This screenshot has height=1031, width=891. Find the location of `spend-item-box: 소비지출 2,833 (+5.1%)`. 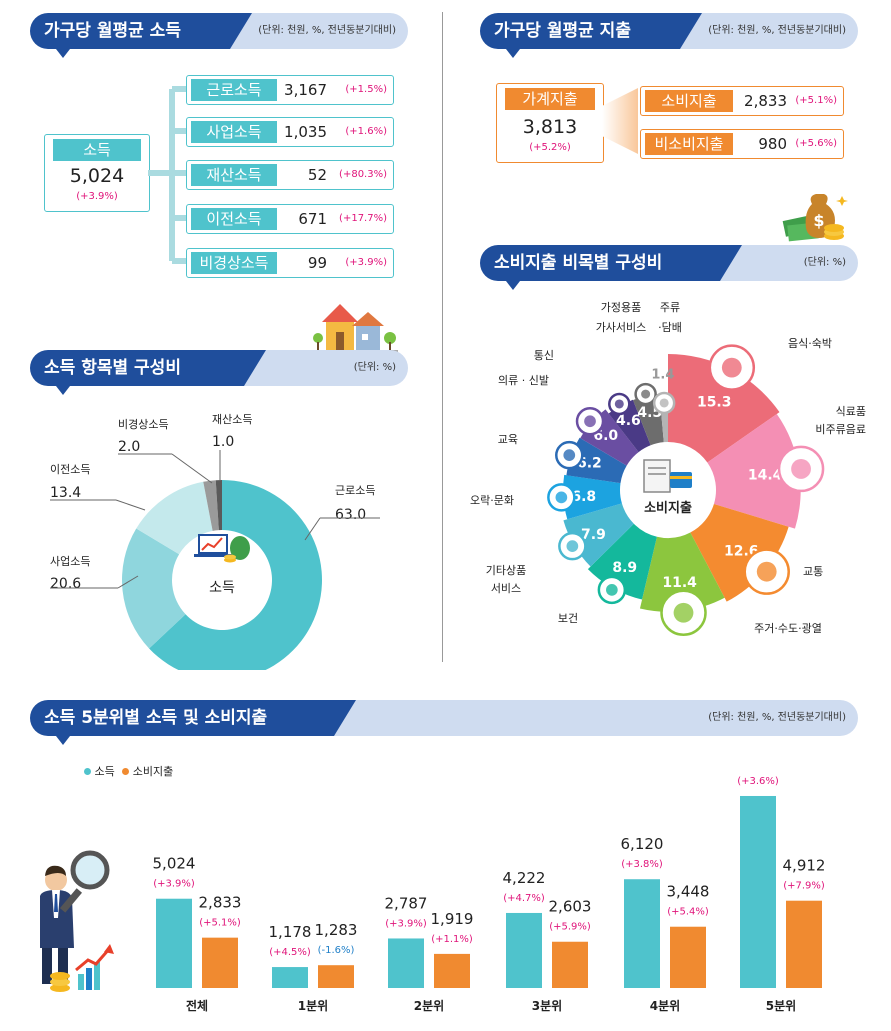

spend-item-box: 소비지출 2,833 (+5.1%) is located at coordinates (742, 101).